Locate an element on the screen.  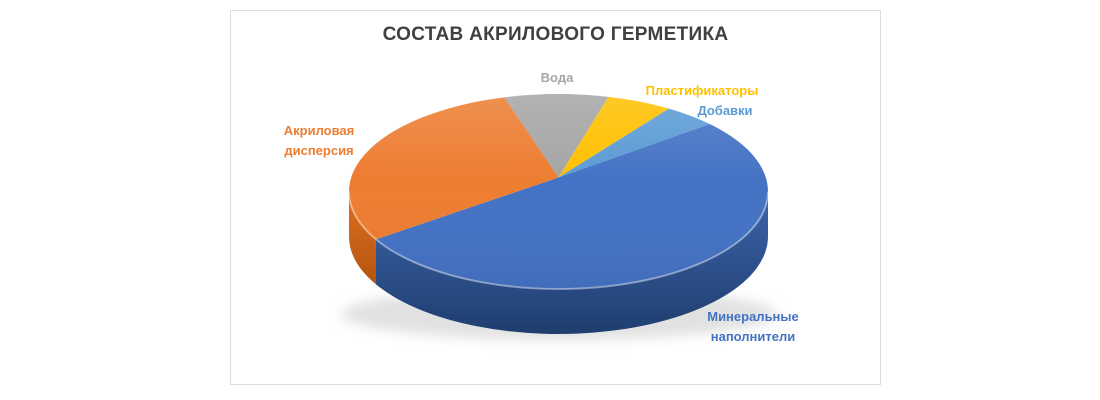
callout-line: наполнители is located at coordinates (753, 336).